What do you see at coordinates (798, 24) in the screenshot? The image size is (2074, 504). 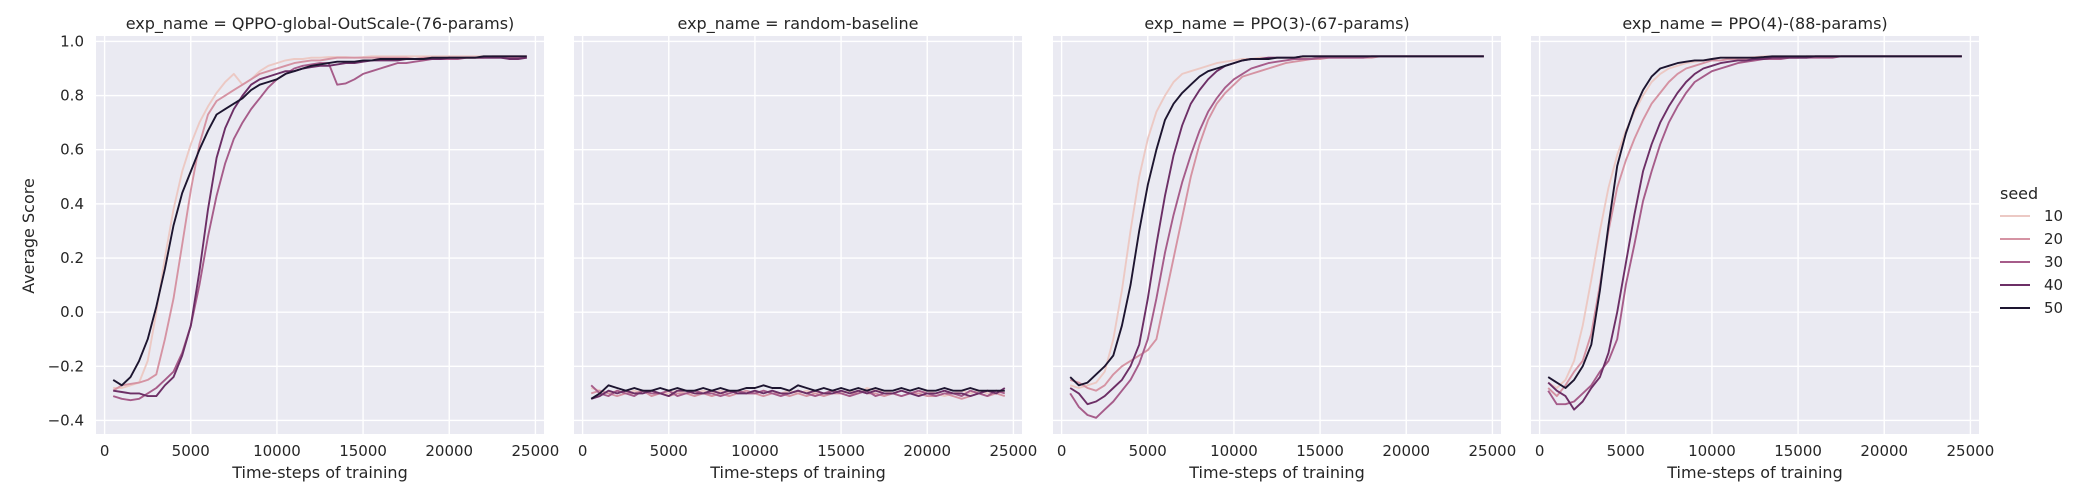 I see `panel-title: exp_name = random-baseline` at bounding box center [798, 24].